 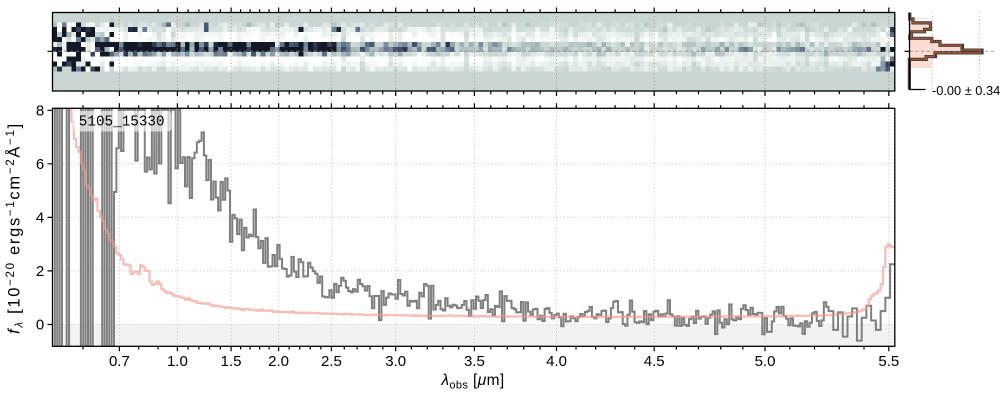 What do you see at coordinates (556, 361) in the screenshot?
I see `svg-text: 4.0` at bounding box center [556, 361].